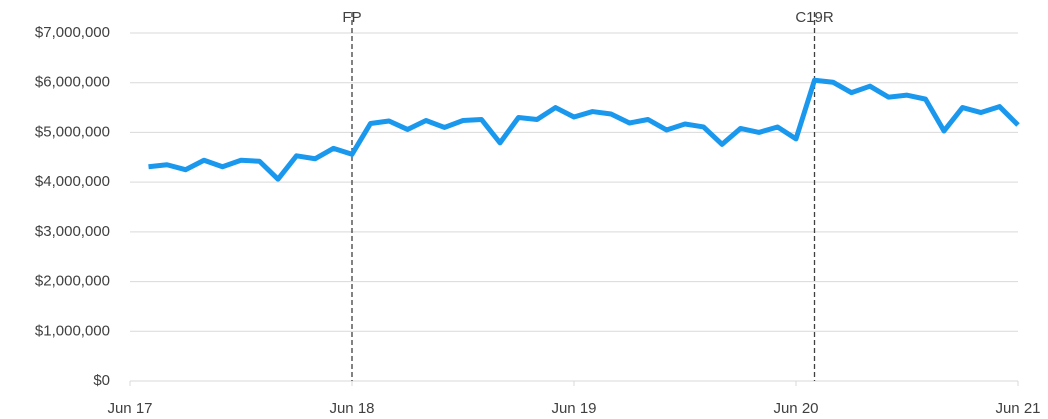  What do you see at coordinates (72, 32) in the screenshot?
I see `y-tick-label: $7,000,000` at bounding box center [72, 32].